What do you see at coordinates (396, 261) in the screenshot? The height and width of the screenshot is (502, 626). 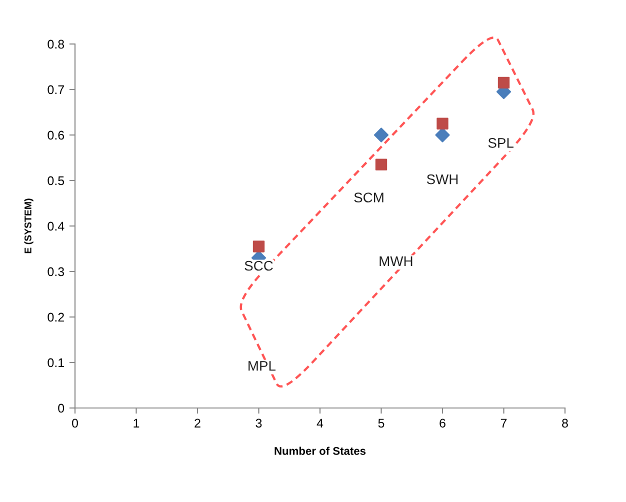 I see `annotation: MWH` at bounding box center [396, 261].